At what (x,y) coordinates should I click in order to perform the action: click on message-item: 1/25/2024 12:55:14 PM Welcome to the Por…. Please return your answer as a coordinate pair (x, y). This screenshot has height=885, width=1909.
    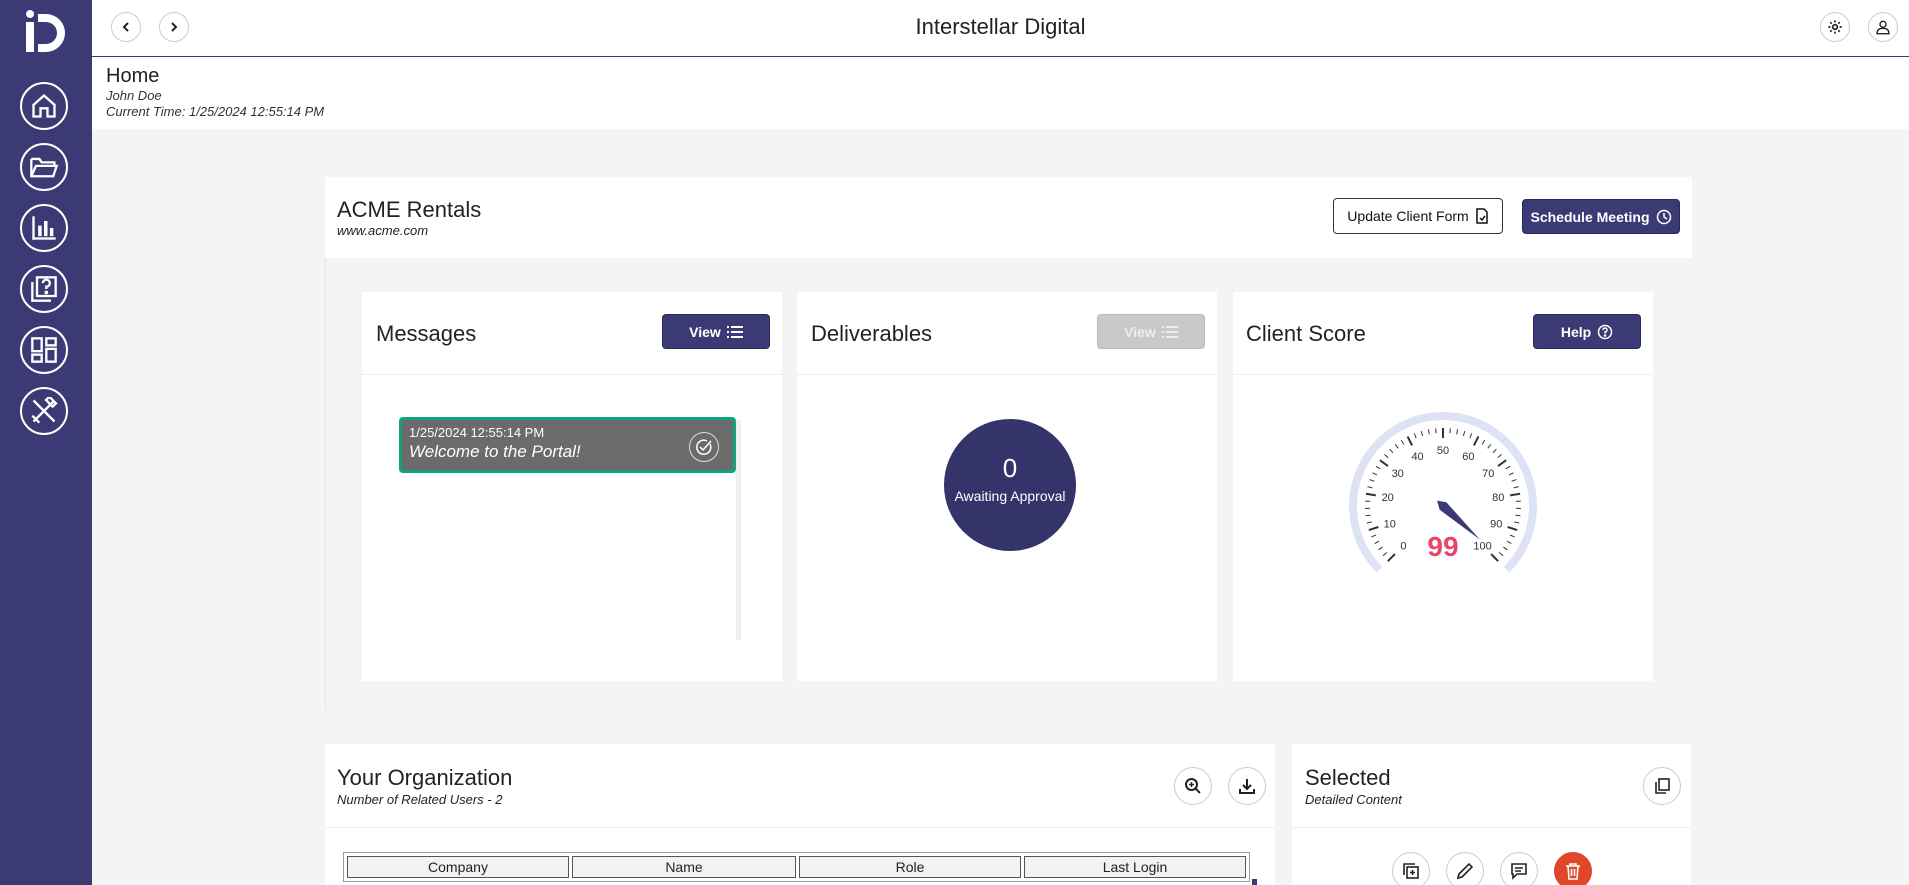
    Looking at the image, I should click on (567, 445).